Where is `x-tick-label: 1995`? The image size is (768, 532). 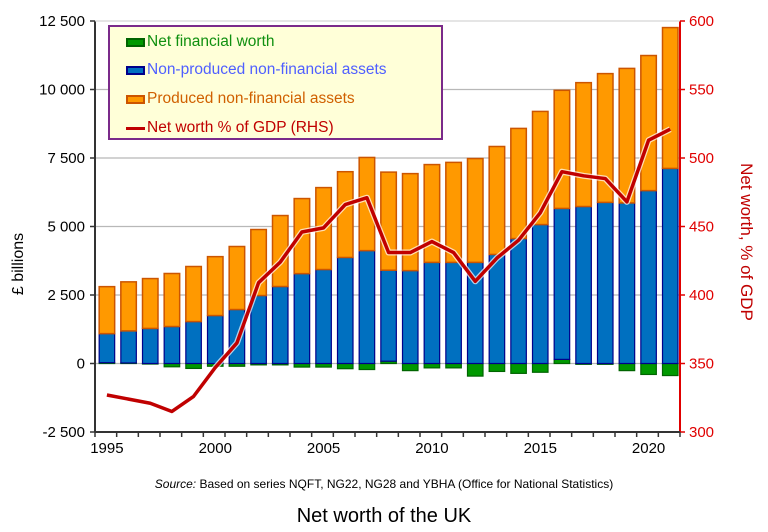 x-tick-label: 1995 is located at coordinates (106, 448).